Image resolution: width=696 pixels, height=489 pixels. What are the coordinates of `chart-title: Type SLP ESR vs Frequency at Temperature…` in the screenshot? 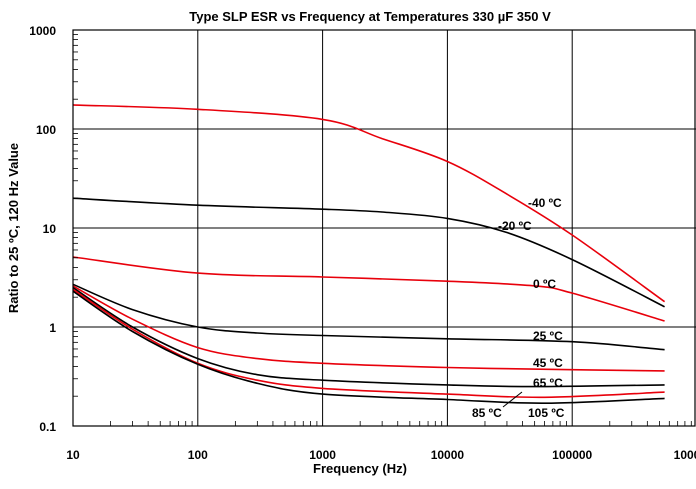 It's located at (370, 16).